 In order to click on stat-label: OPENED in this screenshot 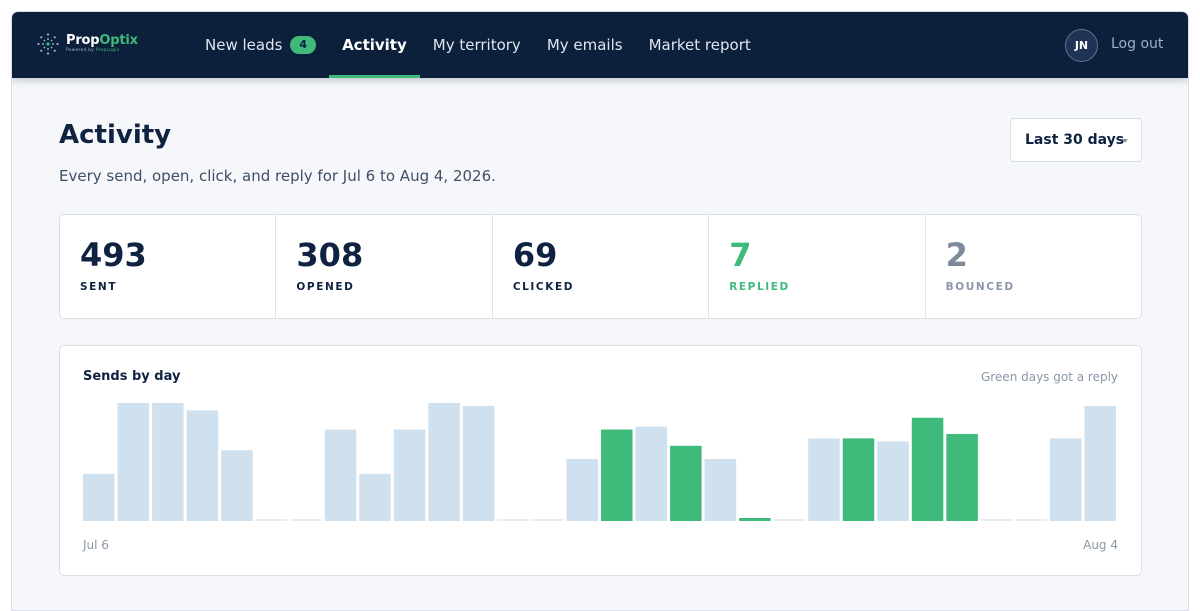, I will do `click(325, 287)`.